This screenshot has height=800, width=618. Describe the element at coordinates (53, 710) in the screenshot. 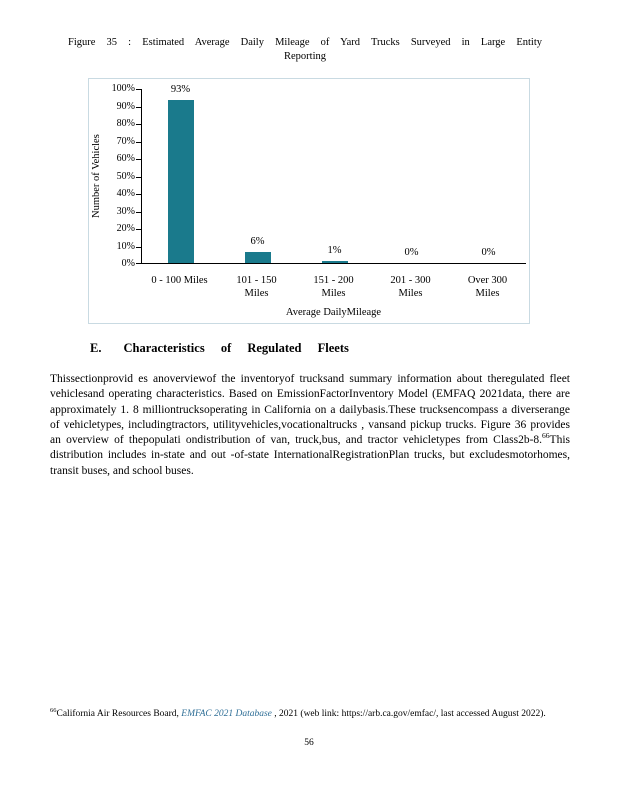

I see `footnote-marker: 66` at that location.